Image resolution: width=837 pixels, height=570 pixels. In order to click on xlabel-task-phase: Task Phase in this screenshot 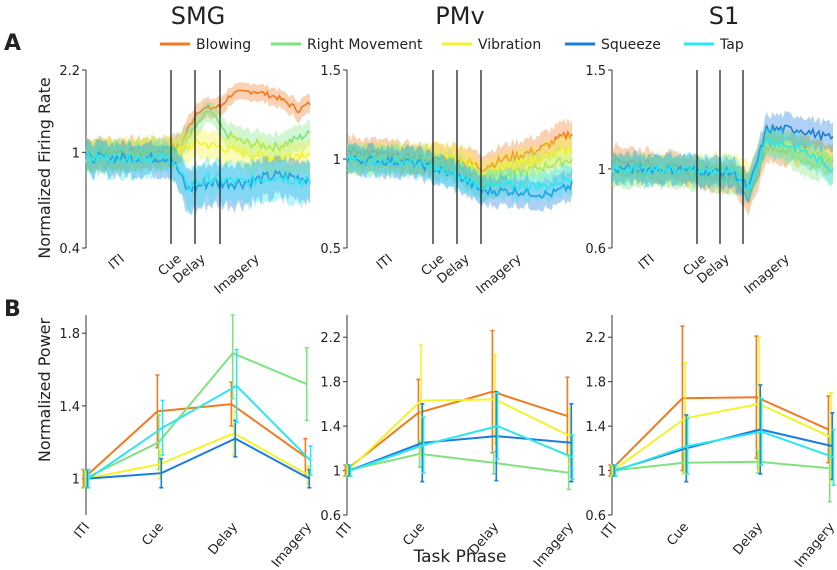, I will do `click(460, 557)`.